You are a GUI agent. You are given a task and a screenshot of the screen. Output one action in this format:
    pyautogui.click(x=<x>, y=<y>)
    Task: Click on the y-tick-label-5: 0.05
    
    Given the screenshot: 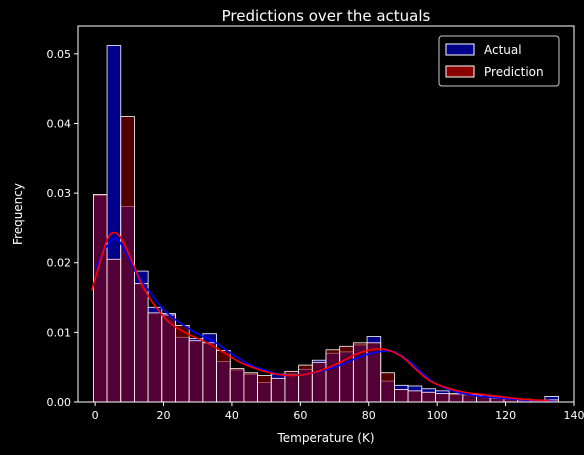 What is the action you would take?
    pyautogui.click(x=59, y=54)
    